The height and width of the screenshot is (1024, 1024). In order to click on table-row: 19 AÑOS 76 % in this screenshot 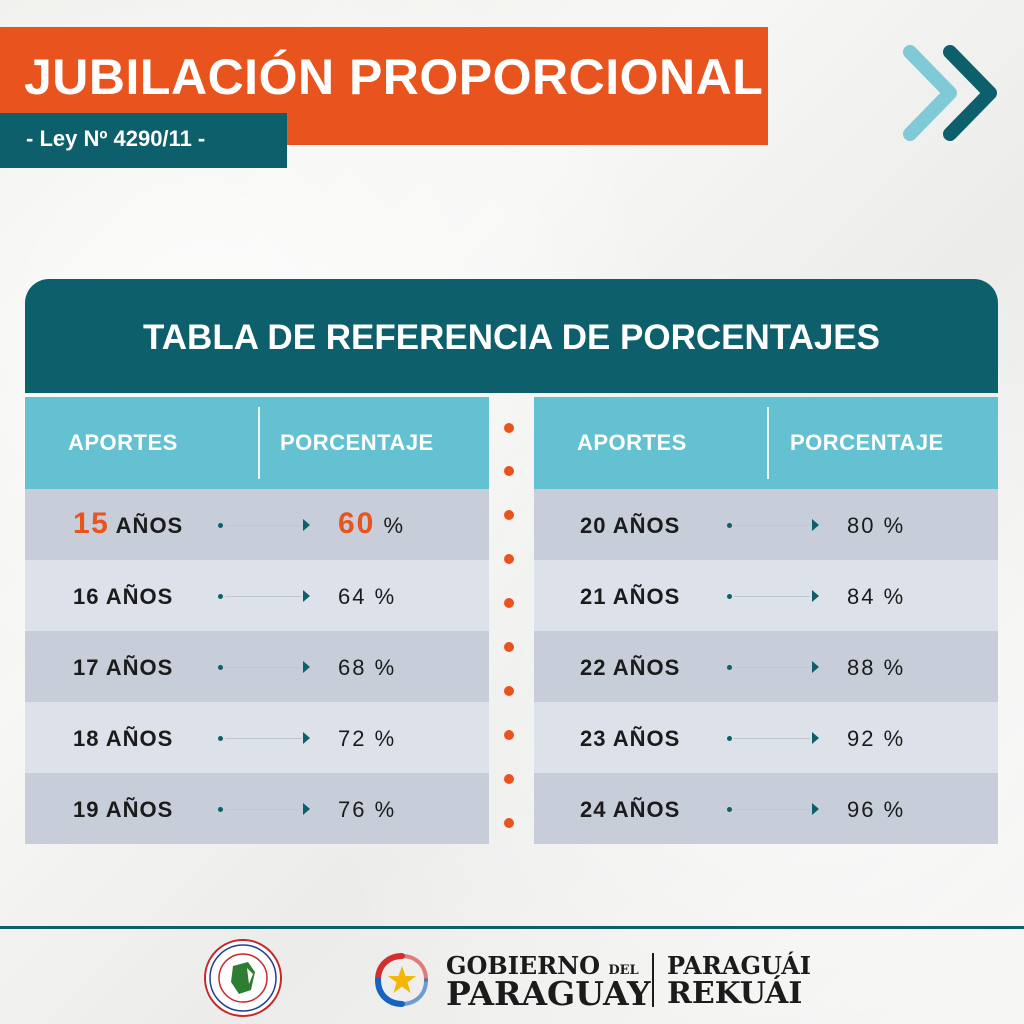, I will do `click(257, 808)`.